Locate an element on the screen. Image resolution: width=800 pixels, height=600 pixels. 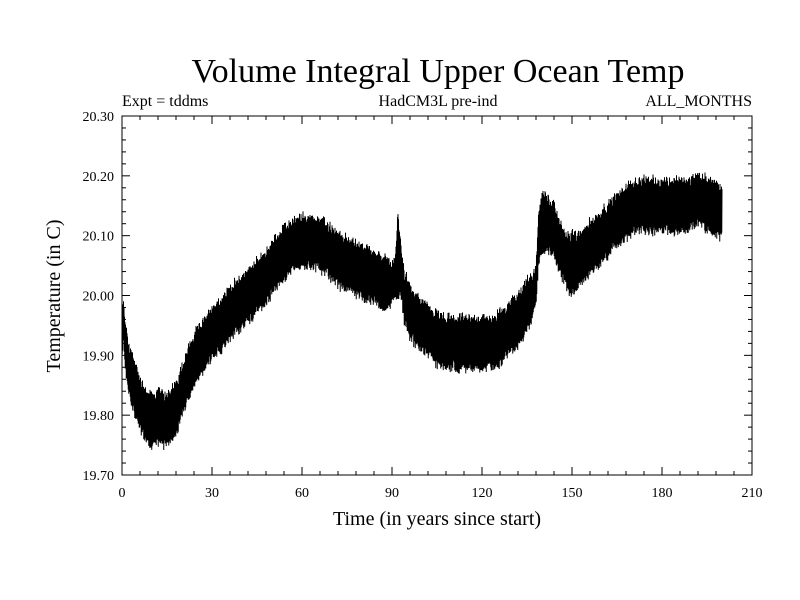
y-tick-label: 19.90 is located at coordinates (99, 356).